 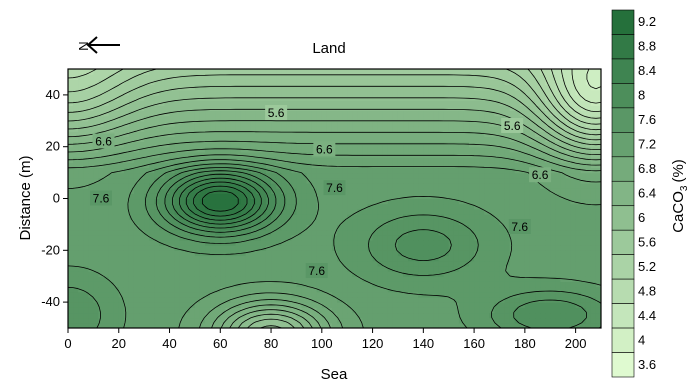 What do you see at coordinates (647, 364) in the screenshot?
I see `colorbar-level-label: 3.6` at bounding box center [647, 364].